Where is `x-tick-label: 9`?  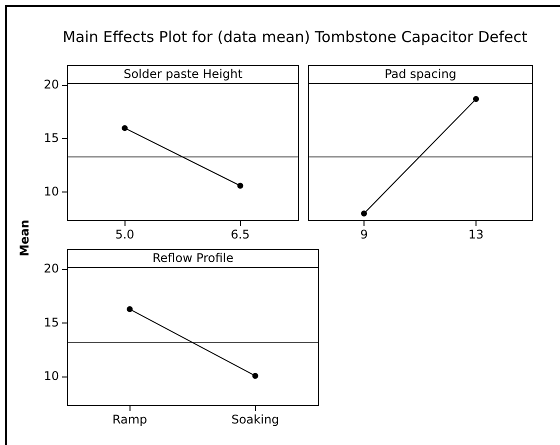
x-tick-label: 9 is located at coordinates (364, 234).